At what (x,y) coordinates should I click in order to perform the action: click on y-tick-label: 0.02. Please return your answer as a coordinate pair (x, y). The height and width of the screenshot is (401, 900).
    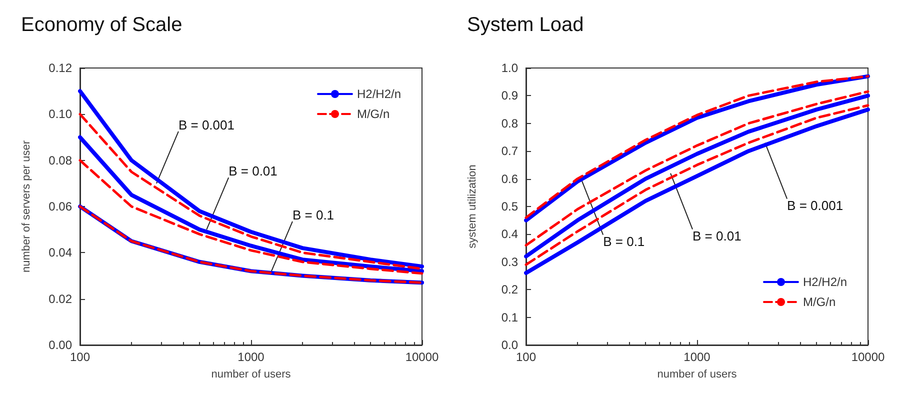
    Looking at the image, I should click on (60, 299).